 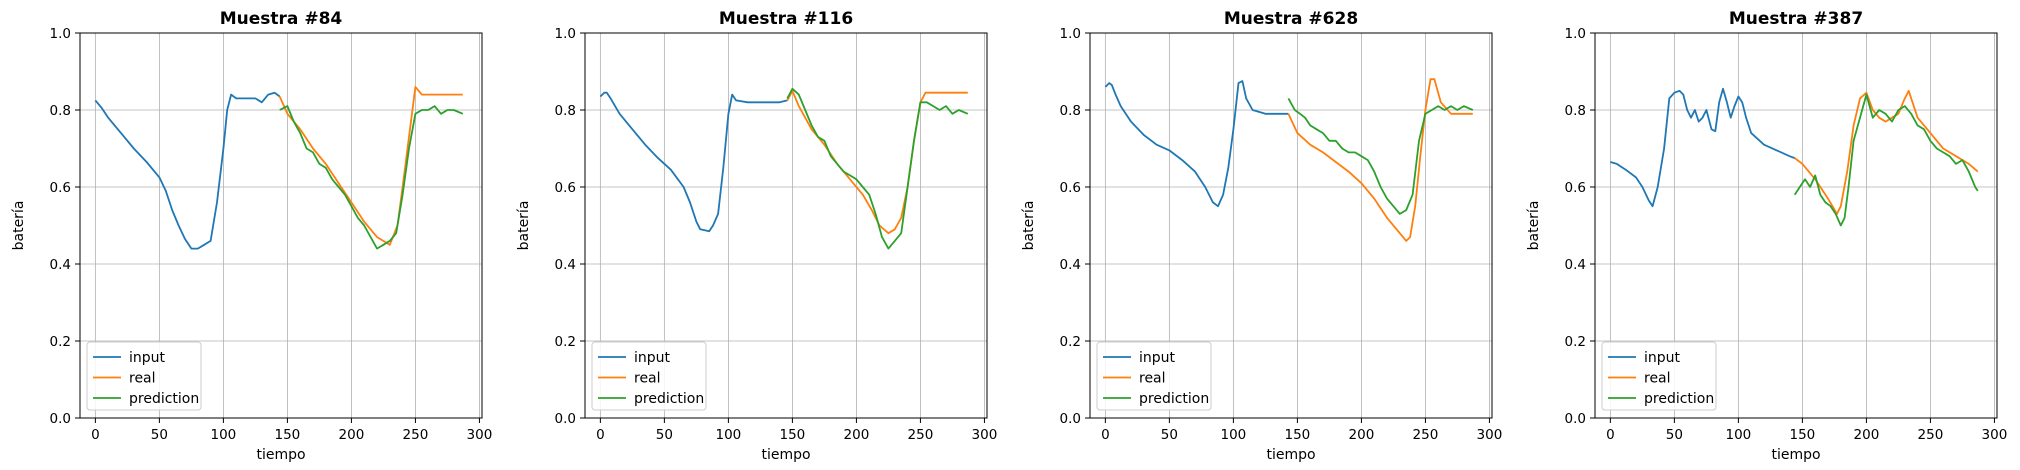 I want to click on chart-title: Muestra #84, so click(x=281, y=19).